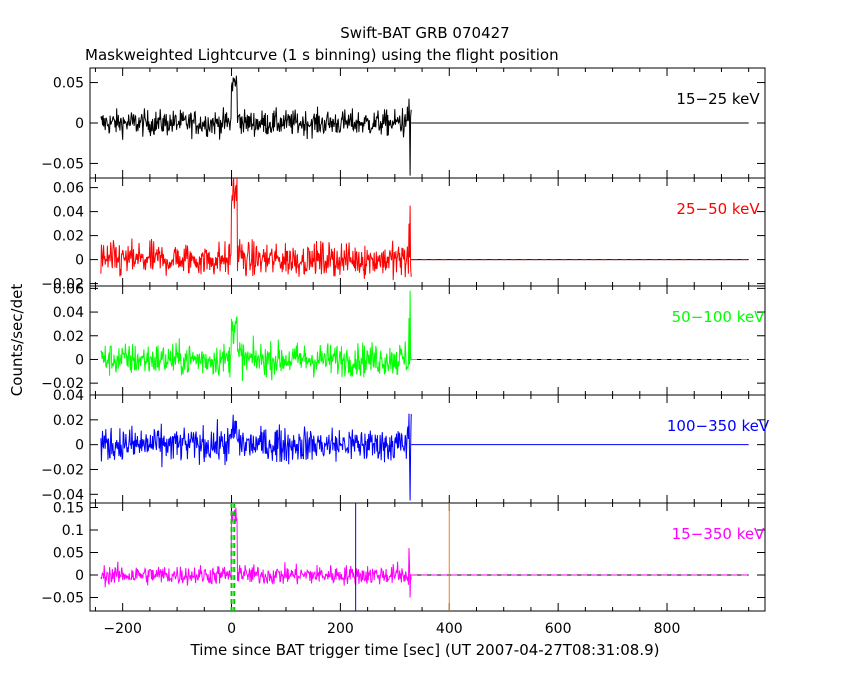 The height and width of the screenshot is (680, 850). I want to click on y-tick-label: 0.15, so click(68, 509).